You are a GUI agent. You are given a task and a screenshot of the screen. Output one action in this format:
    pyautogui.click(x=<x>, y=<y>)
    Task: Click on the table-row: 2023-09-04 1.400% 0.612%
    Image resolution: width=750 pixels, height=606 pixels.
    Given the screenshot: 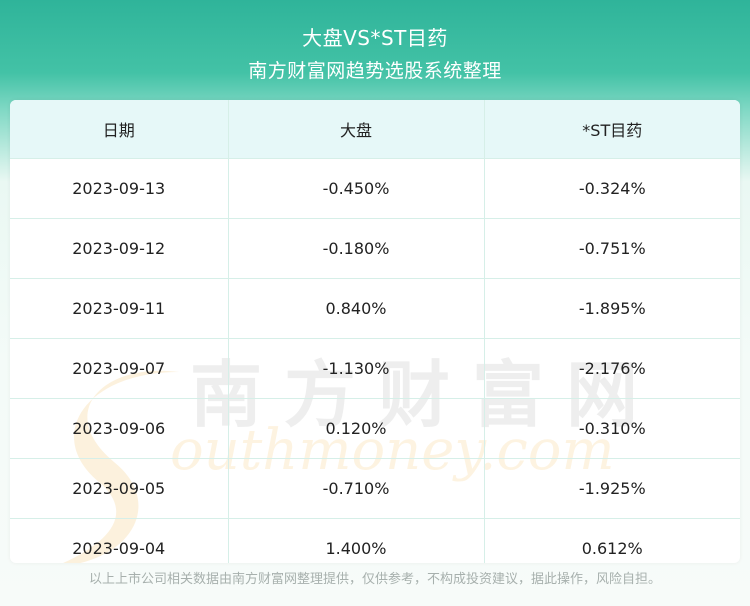 What is the action you would take?
    pyautogui.click(x=375, y=540)
    